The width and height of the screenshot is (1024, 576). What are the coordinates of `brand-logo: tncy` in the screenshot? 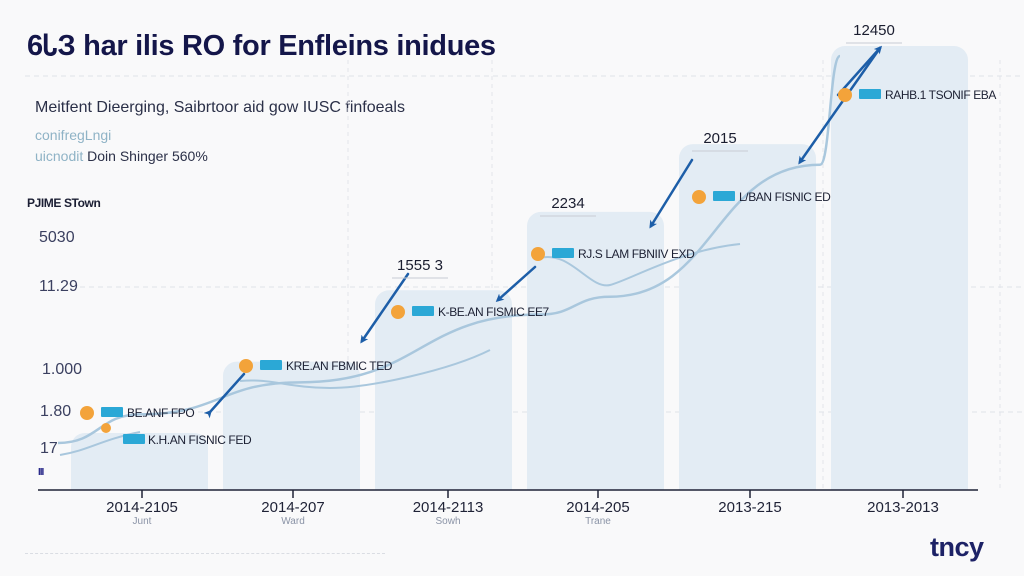 It's located at (957, 547).